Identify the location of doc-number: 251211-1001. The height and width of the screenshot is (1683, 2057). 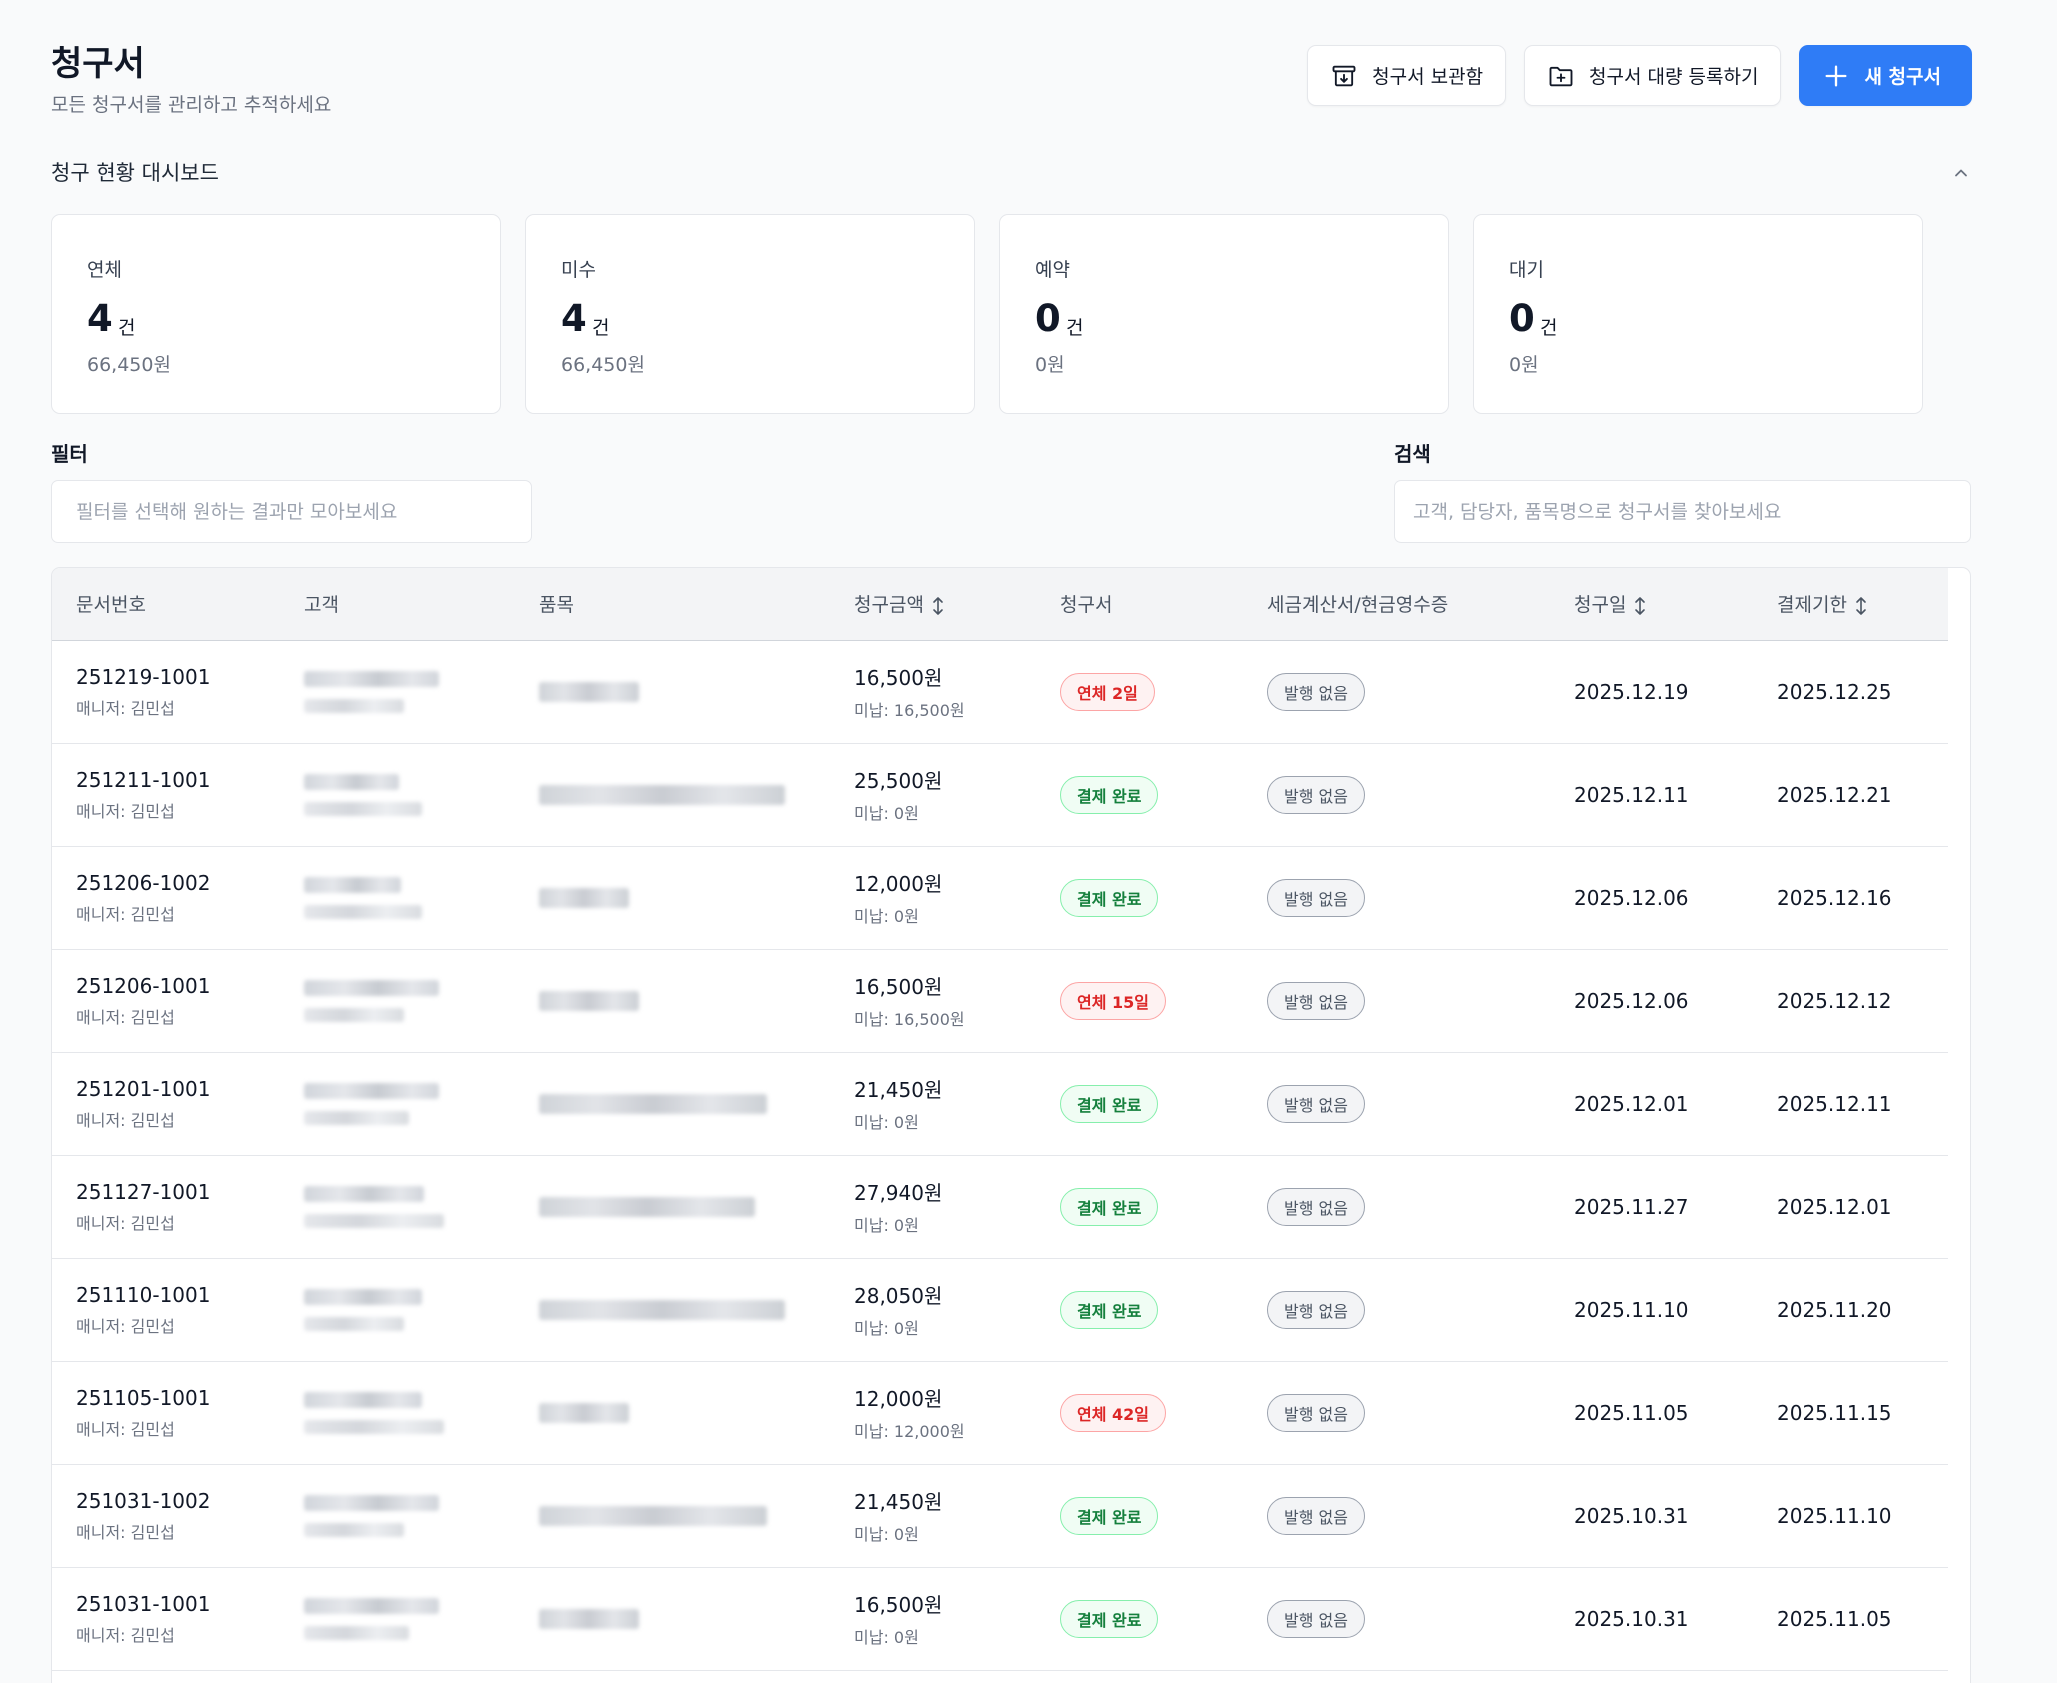
(143, 779).